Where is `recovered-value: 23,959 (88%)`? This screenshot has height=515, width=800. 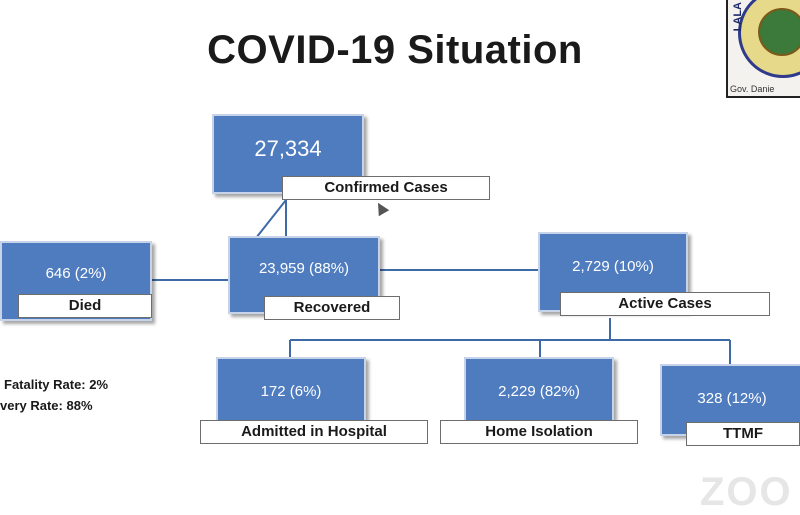
recovered-value: 23,959 (88%) is located at coordinates (304, 268).